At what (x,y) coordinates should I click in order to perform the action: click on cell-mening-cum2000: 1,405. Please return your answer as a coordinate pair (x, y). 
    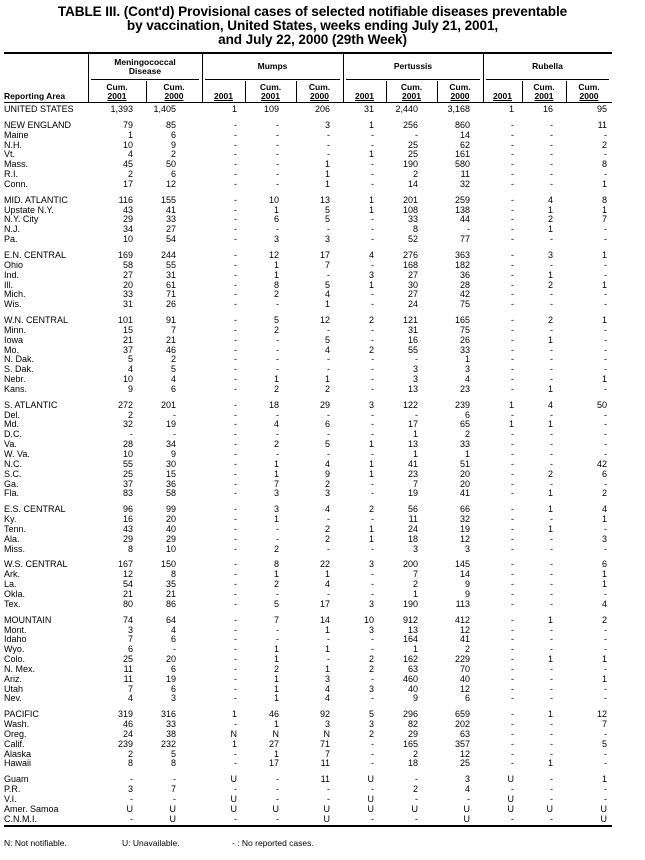
    Looking at the image, I should click on (164, 109).